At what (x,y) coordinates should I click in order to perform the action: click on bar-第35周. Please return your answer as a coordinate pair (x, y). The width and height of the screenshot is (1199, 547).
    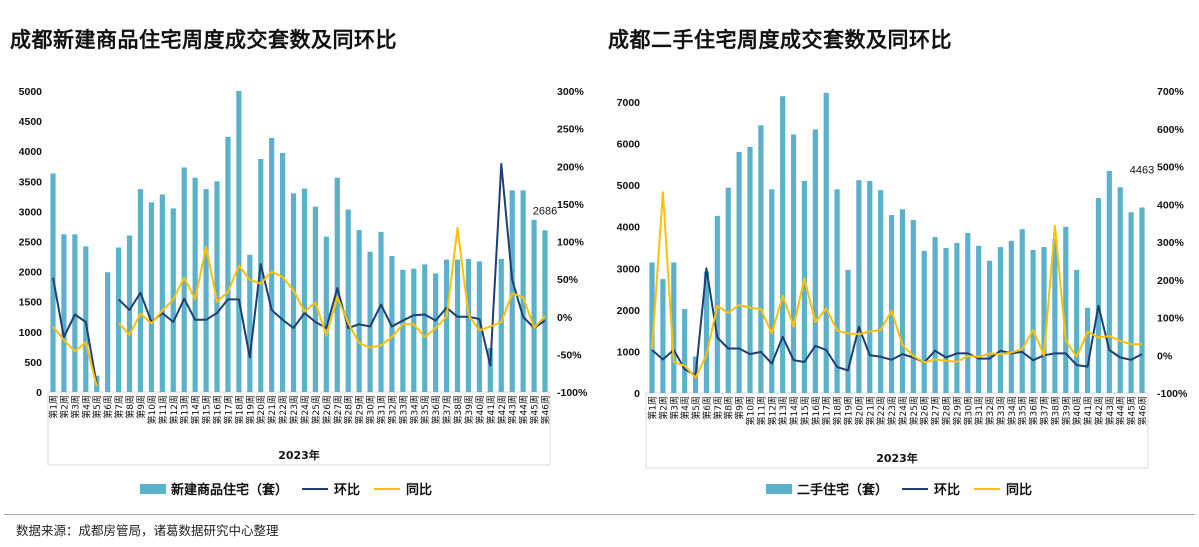
    Looking at the image, I should click on (1022, 311).